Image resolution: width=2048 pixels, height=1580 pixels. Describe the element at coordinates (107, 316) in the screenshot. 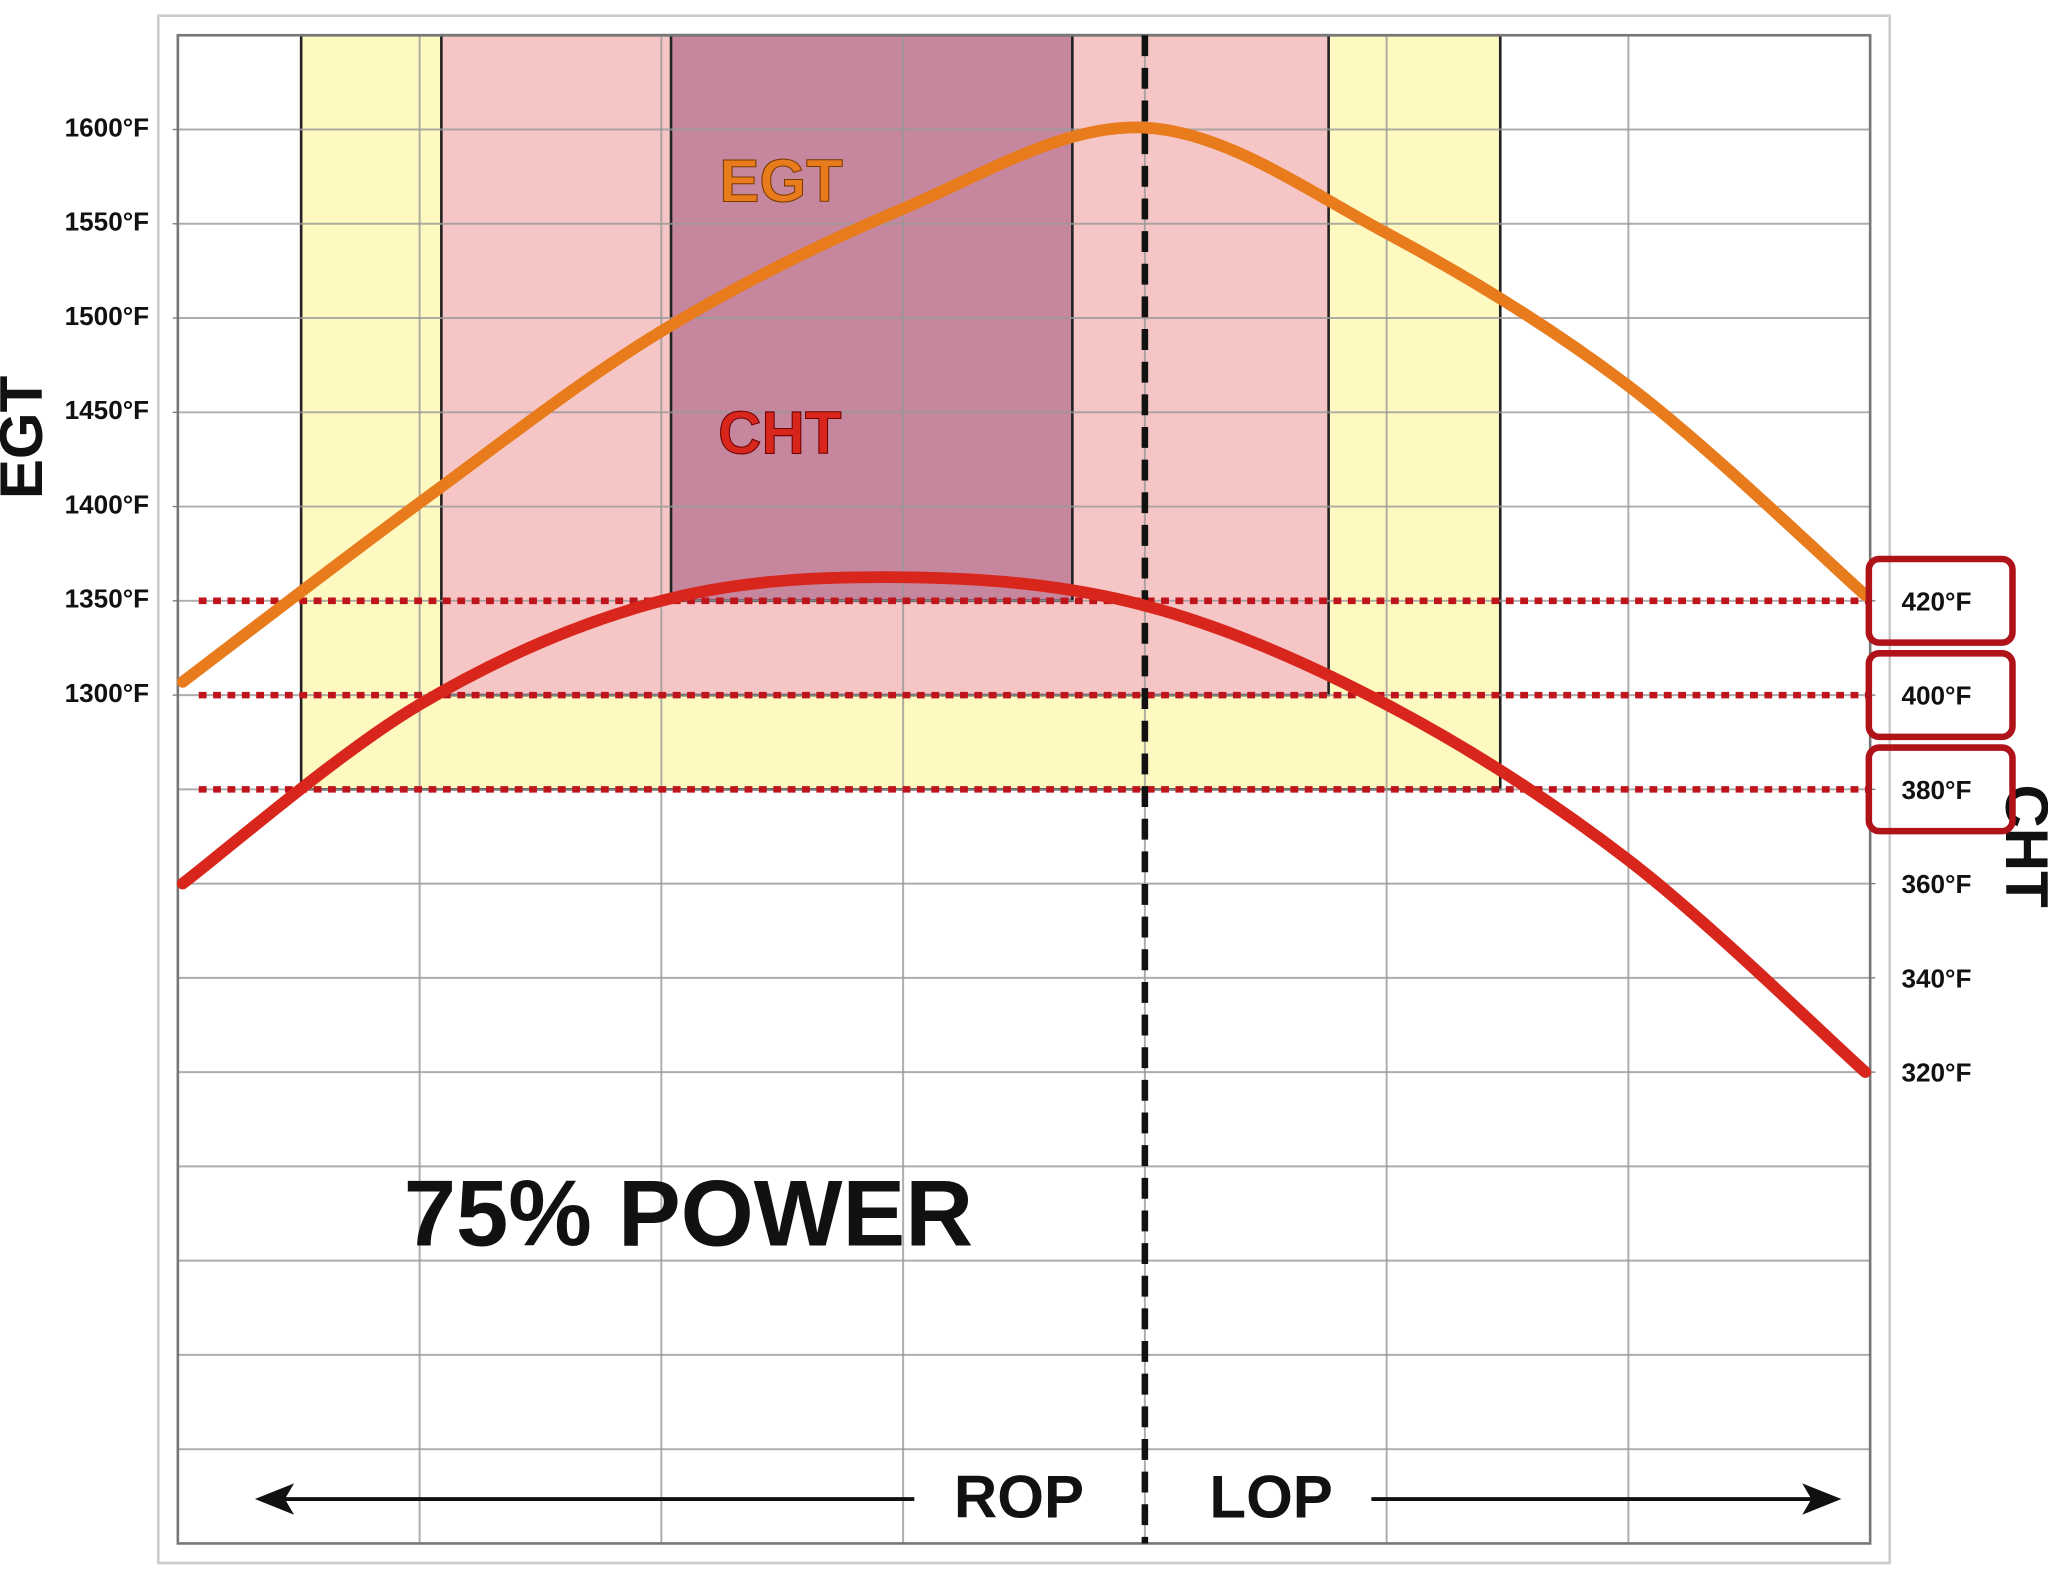

I see `y-tick-label: 1500°F` at that location.